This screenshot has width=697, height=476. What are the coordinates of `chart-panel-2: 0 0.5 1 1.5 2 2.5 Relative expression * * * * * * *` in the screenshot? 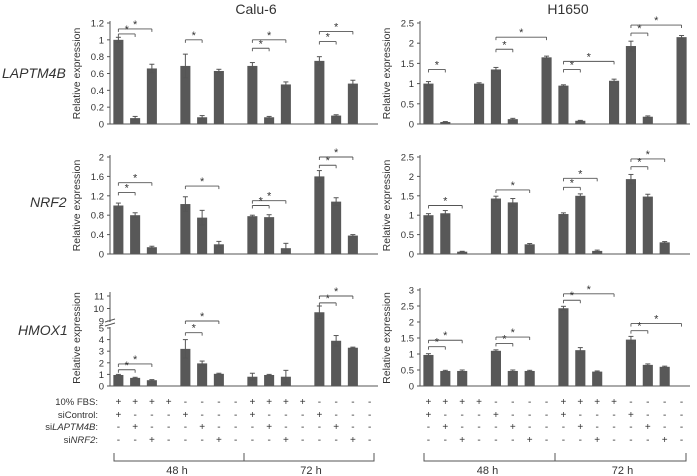 It's located at (535, 73).